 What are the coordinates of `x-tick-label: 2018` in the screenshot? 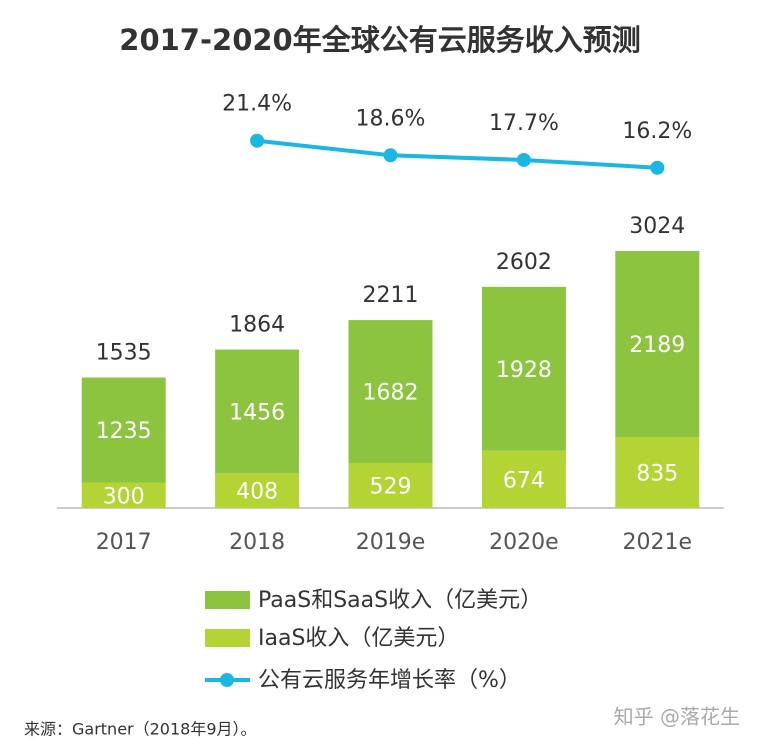 It's located at (257, 542).